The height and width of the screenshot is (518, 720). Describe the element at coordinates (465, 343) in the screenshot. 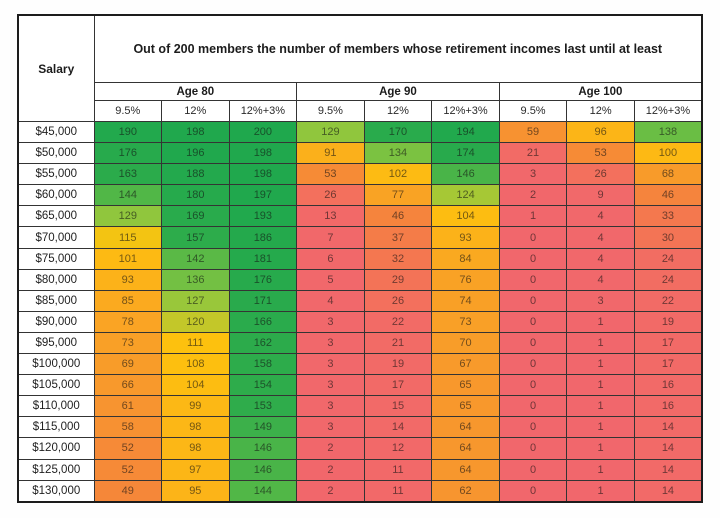

I see `value-cell: 70` at that location.